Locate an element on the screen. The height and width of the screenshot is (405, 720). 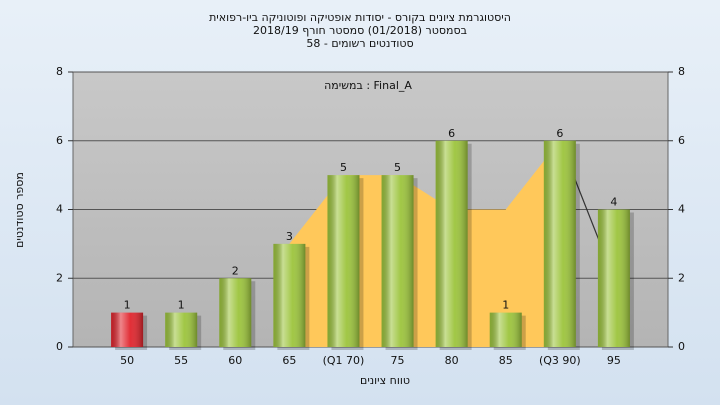
annotation: במשימה : Final_A is located at coordinates (368, 85).